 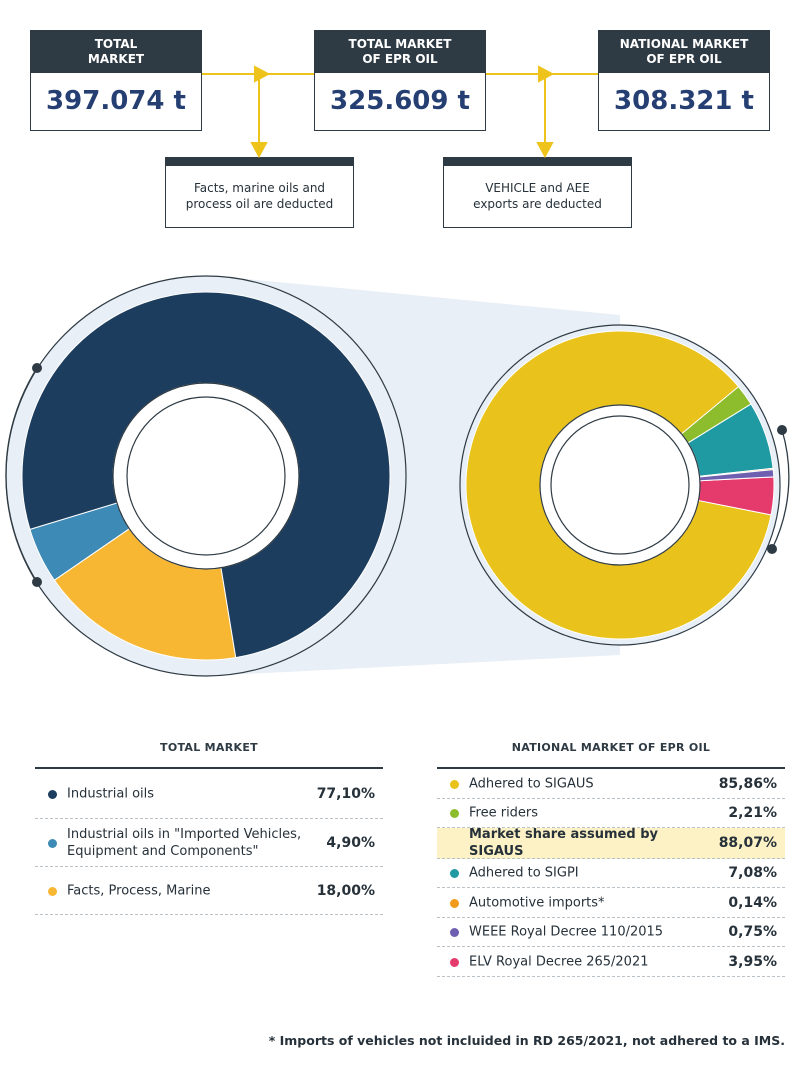 I want to click on legend-label: Facts, Process, Marine, so click(x=139, y=890).